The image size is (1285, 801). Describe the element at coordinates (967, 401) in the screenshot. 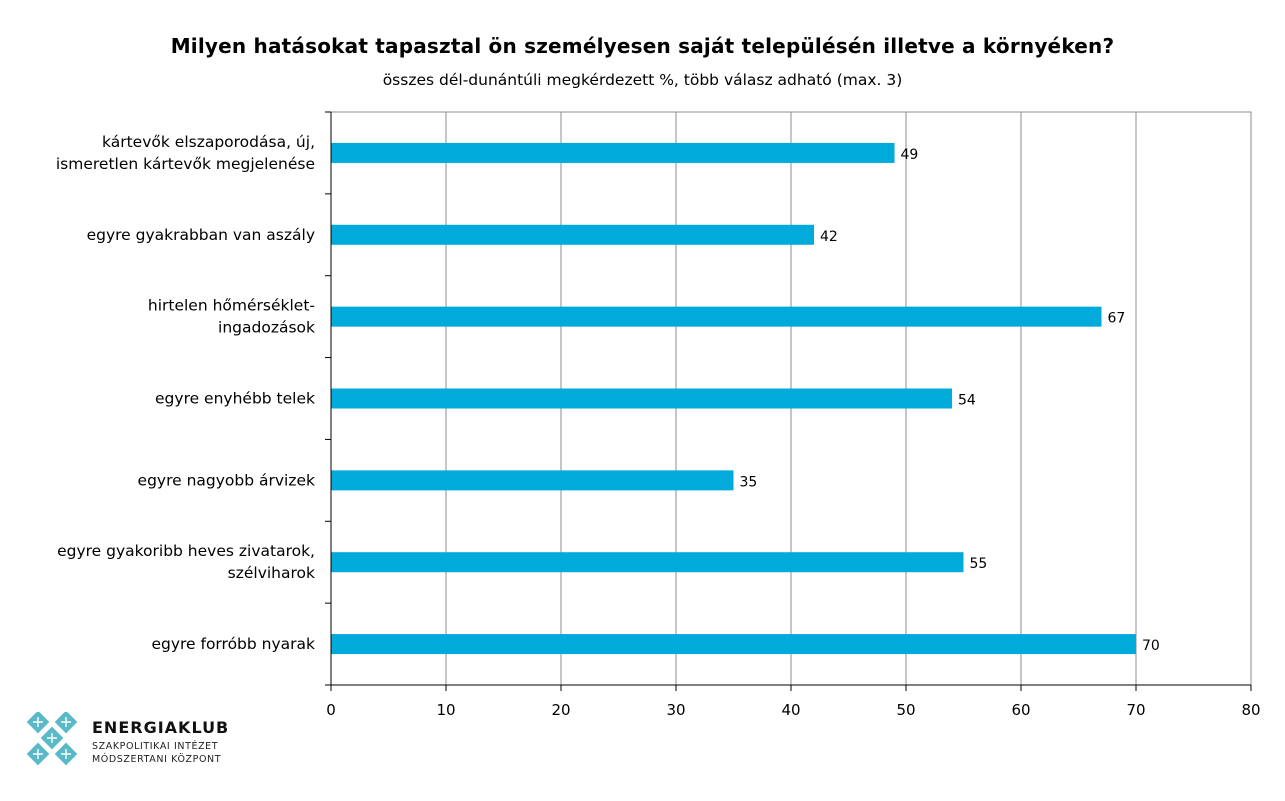

I see `data-label: 54` at that location.